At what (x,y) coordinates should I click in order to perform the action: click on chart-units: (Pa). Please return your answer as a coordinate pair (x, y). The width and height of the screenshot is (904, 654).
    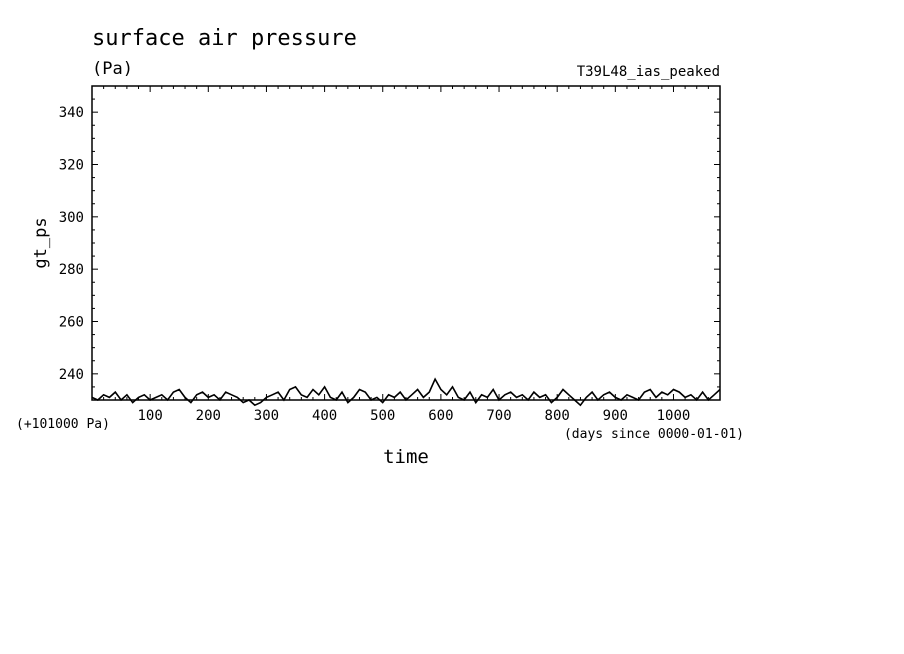
    Looking at the image, I should click on (112, 69).